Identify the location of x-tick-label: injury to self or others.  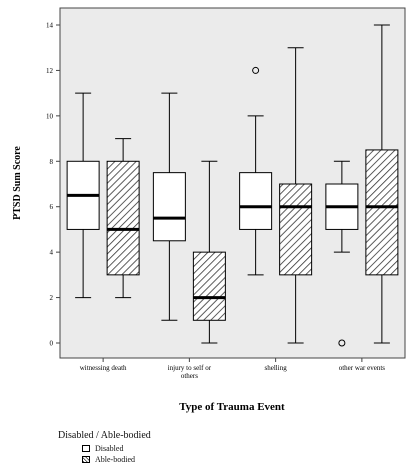
(190, 372).